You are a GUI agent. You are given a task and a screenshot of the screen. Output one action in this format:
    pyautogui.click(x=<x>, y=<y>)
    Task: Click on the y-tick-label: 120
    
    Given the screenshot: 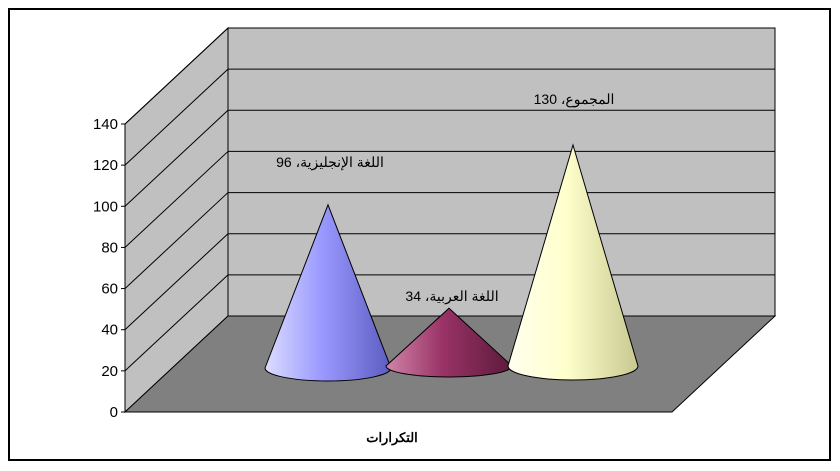 What is the action you would take?
    pyautogui.click(x=105, y=165)
    